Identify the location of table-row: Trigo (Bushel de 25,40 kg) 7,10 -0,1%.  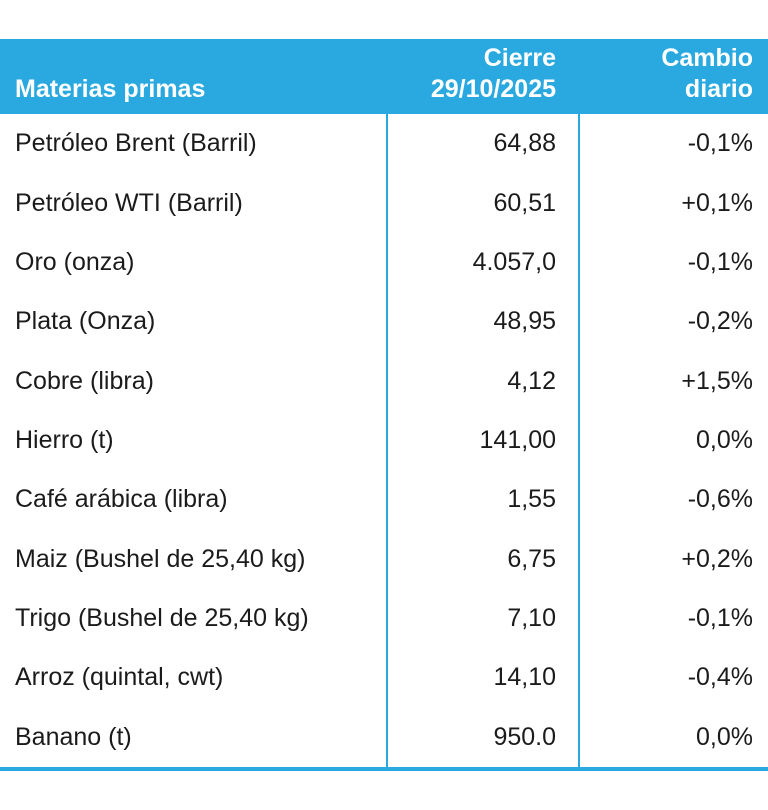
(384, 618).